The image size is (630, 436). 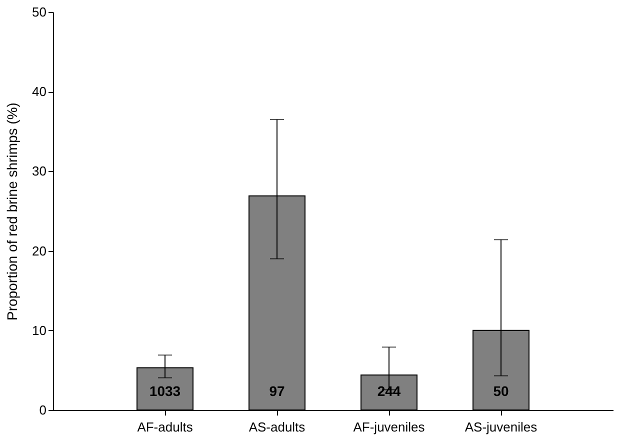 What do you see at coordinates (501, 391) in the screenshot?
I see `annotation: 50` at bounding box center [501, 391].